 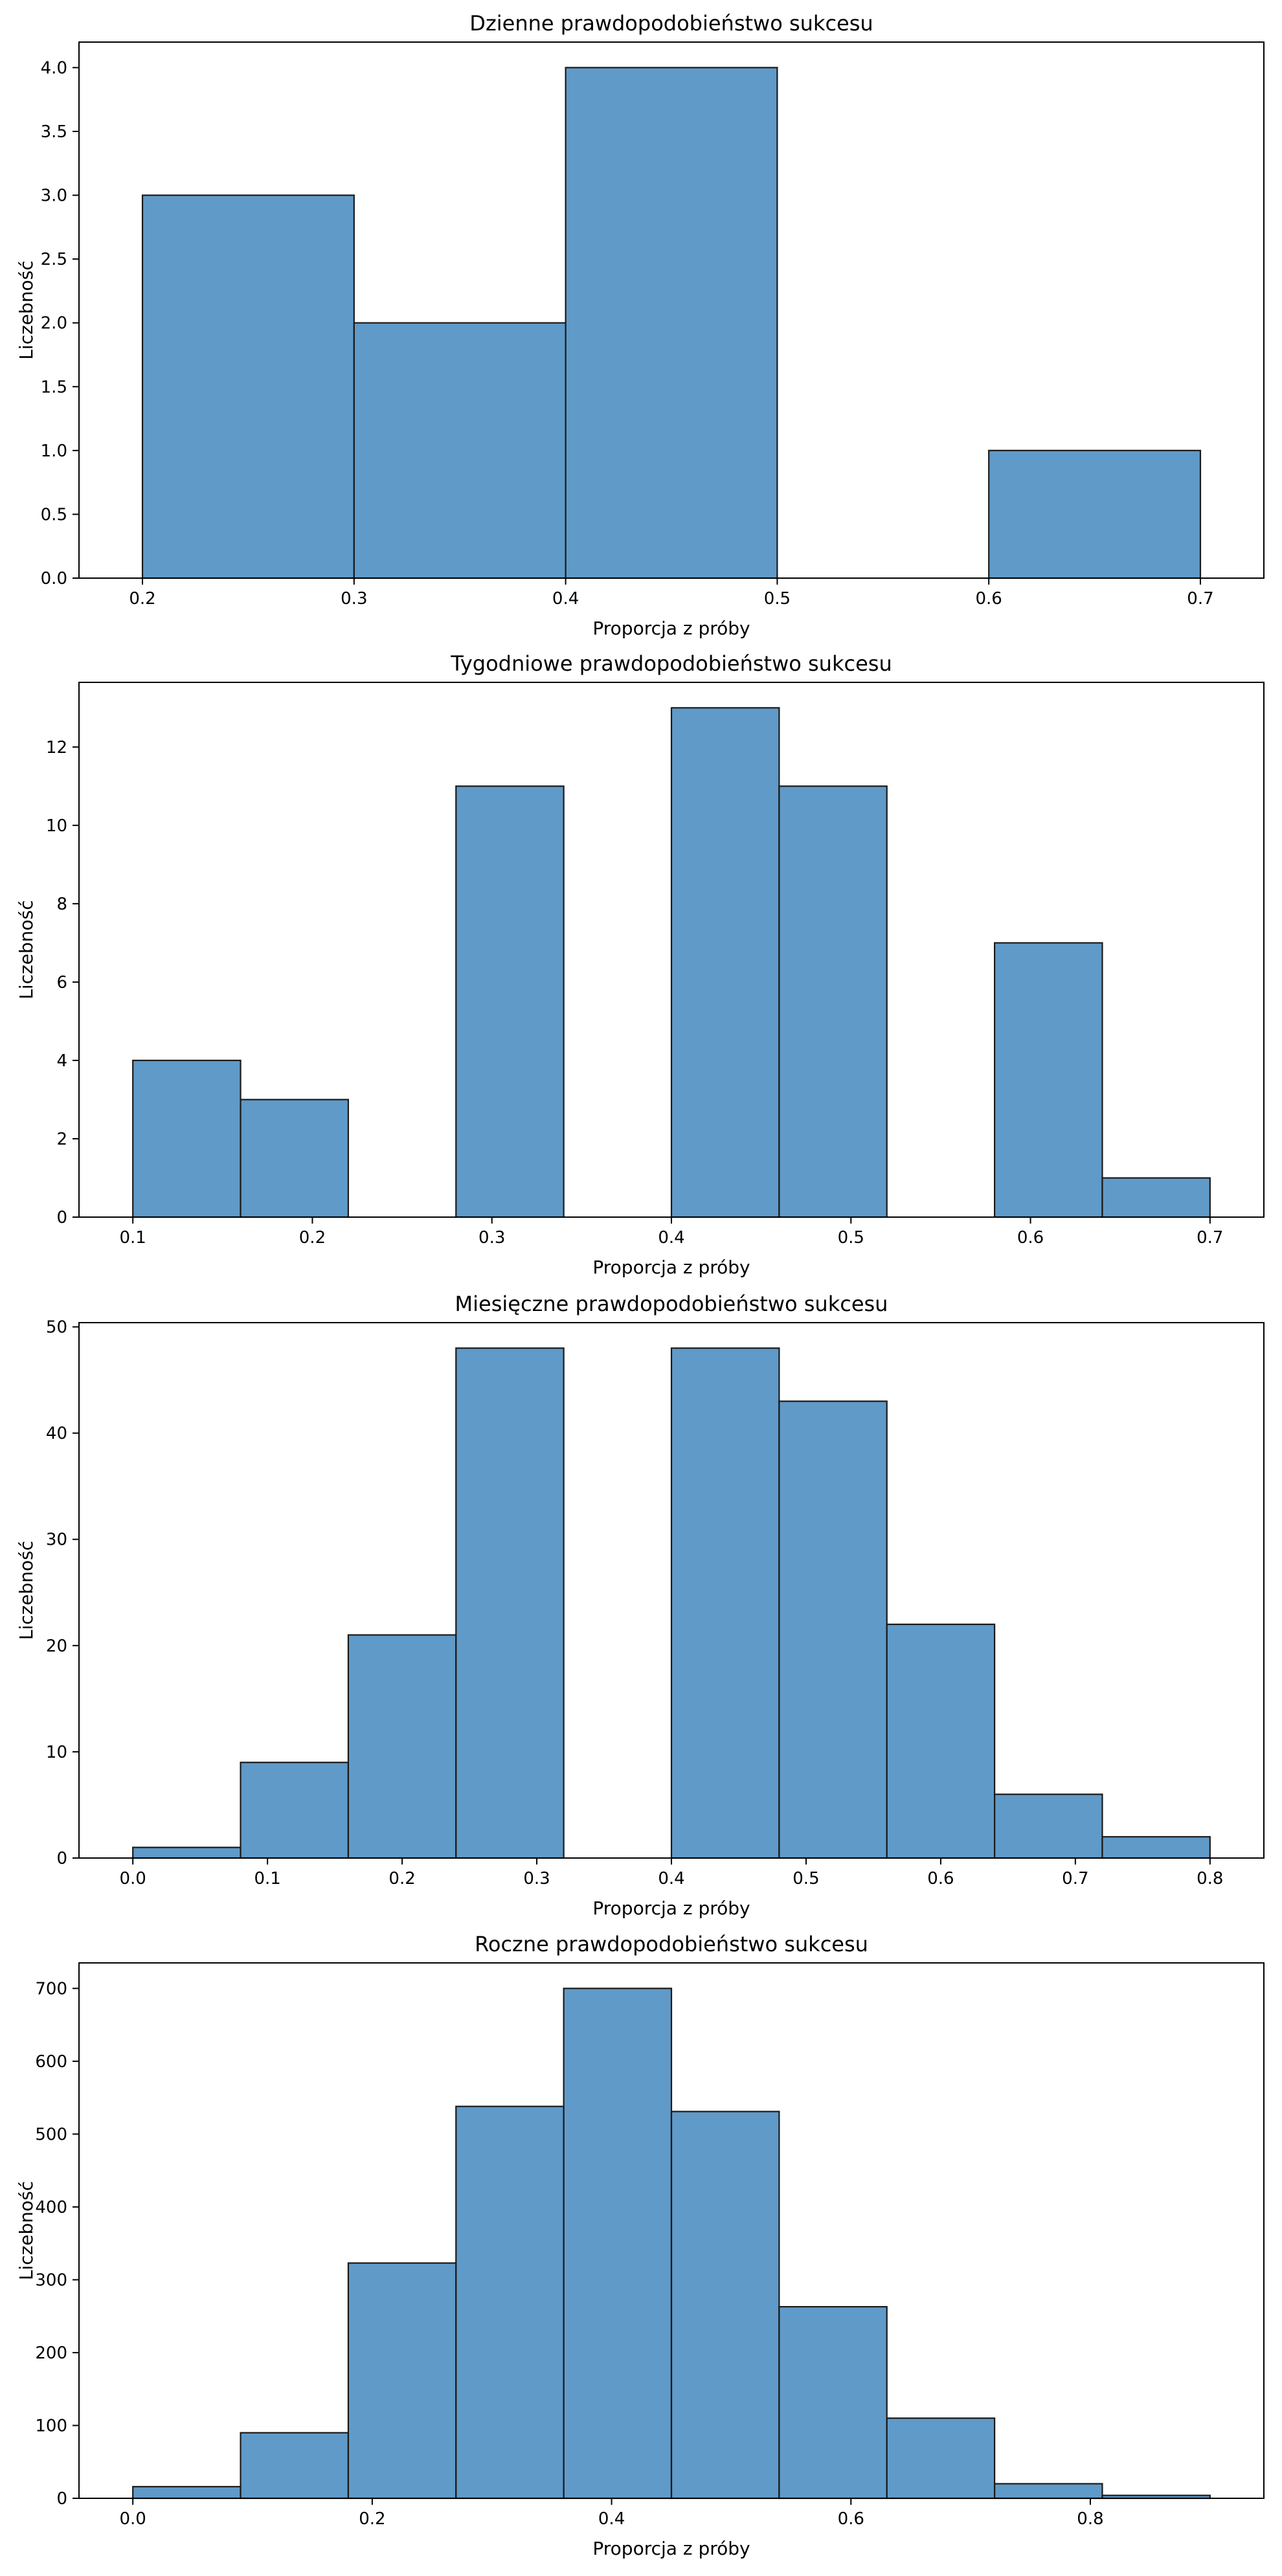 I want to click on y-tick-label: 300, so click(x=51, y=2280).